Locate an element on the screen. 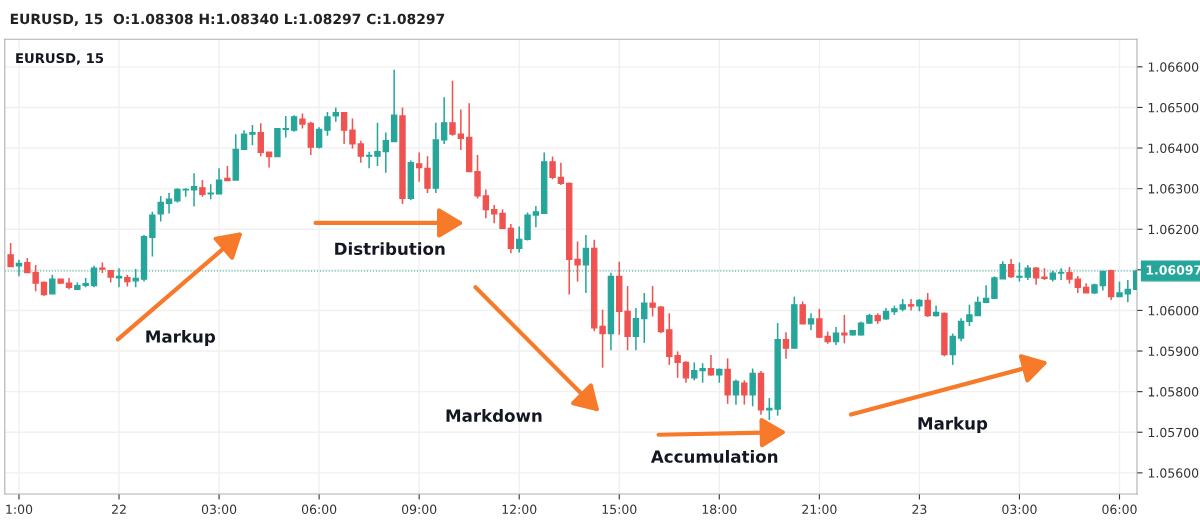  x-tick-label: 22 is located at coordinates (118, 509).